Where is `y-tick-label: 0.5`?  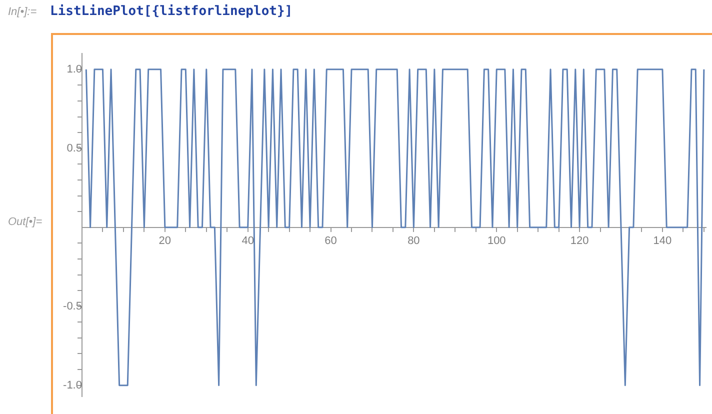
y-tick-label: 0.5 is located at coordinates (74, 148).